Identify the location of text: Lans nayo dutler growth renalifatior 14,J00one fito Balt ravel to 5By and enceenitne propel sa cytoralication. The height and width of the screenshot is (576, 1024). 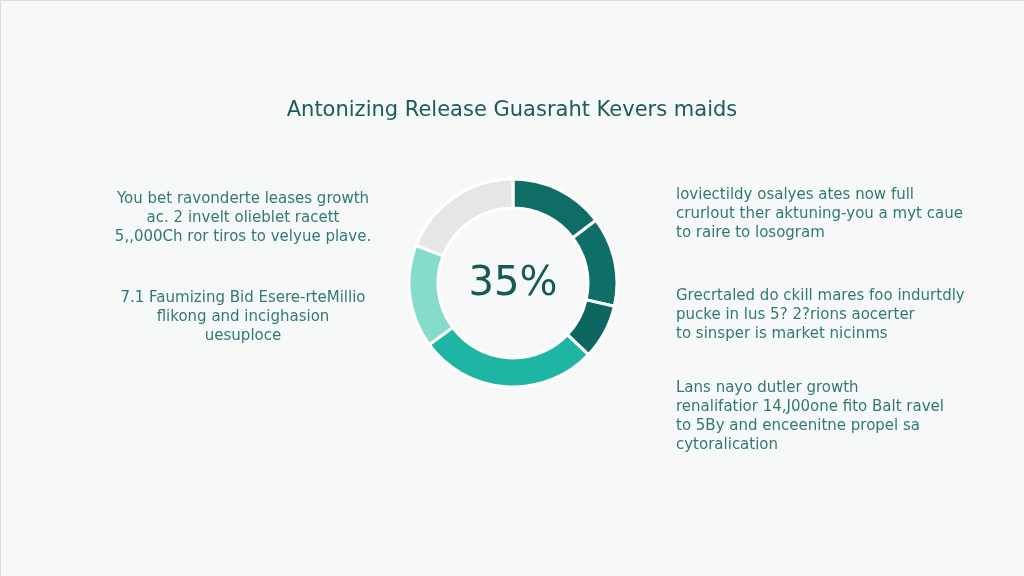
(810, 415).